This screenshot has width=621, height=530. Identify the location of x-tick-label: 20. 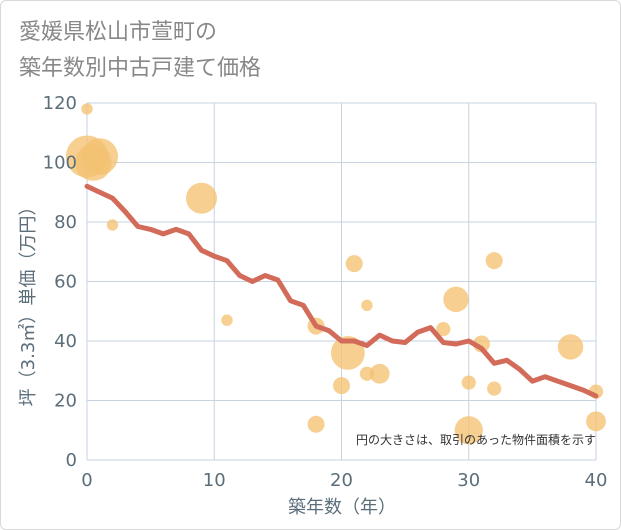
(341, 480).